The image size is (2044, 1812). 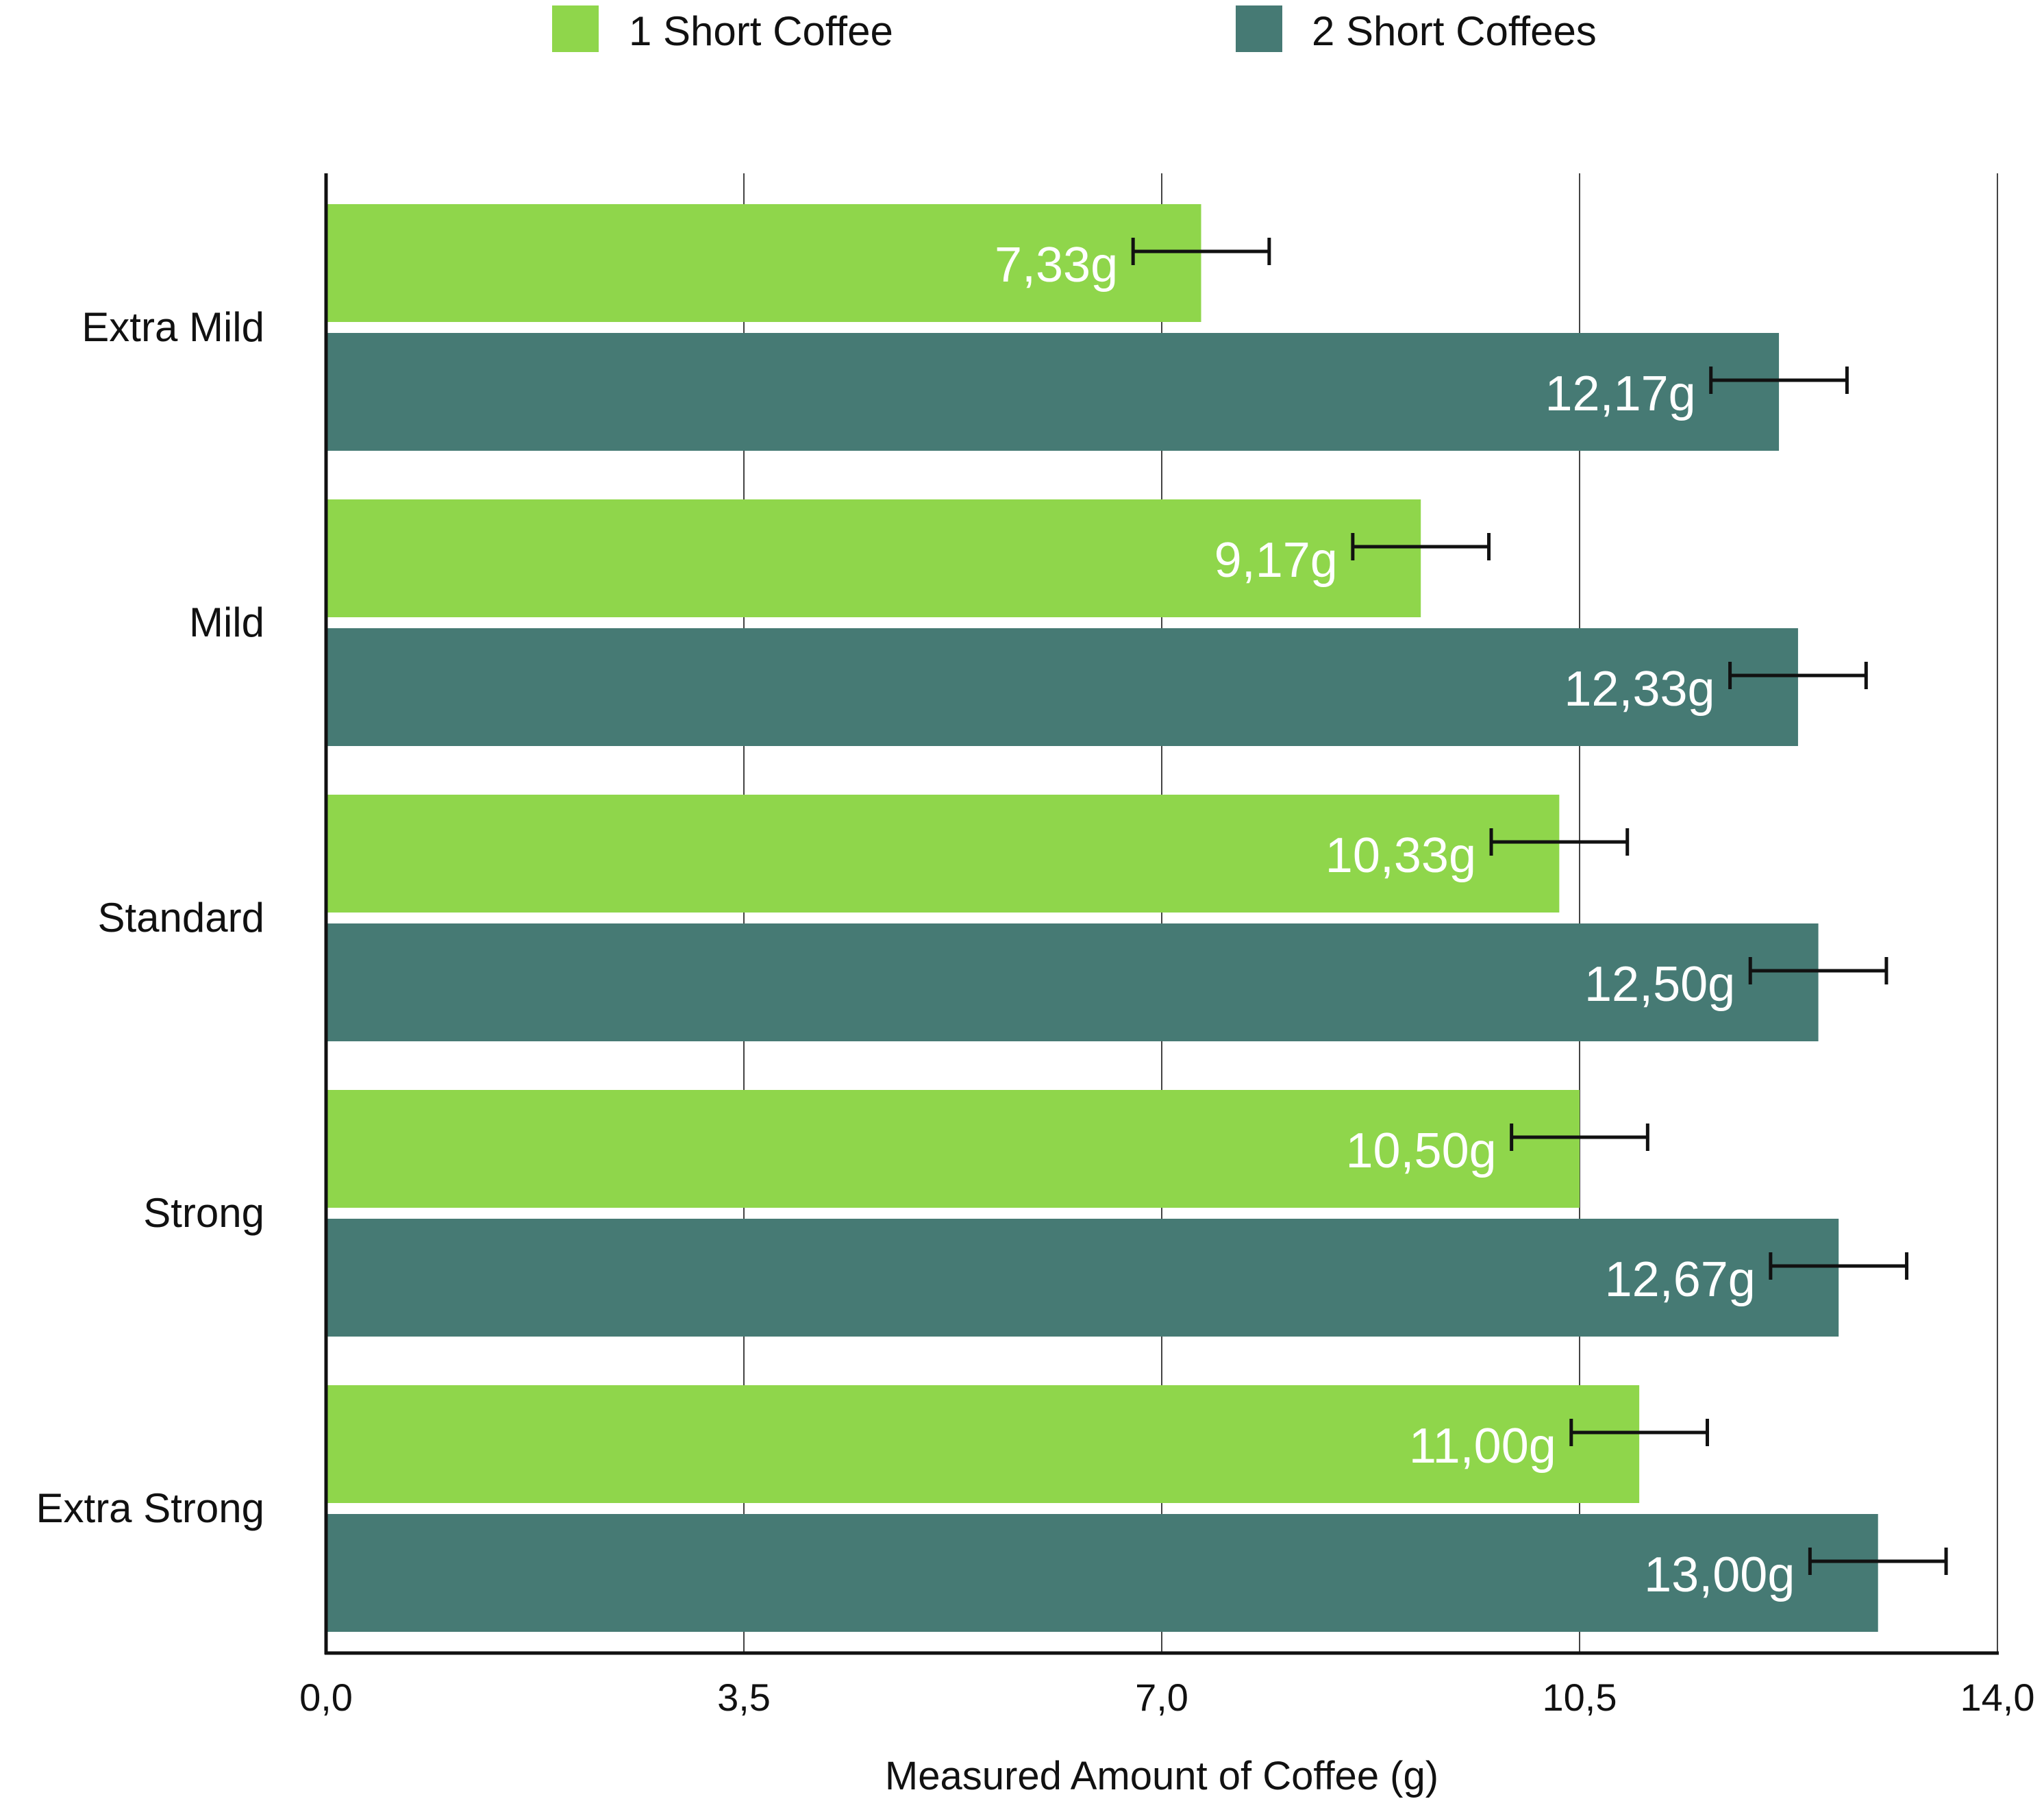 I want to click on category-labels: Extra Mild Mild Standard Strong Extra Strong, so click(x=150, y=917).